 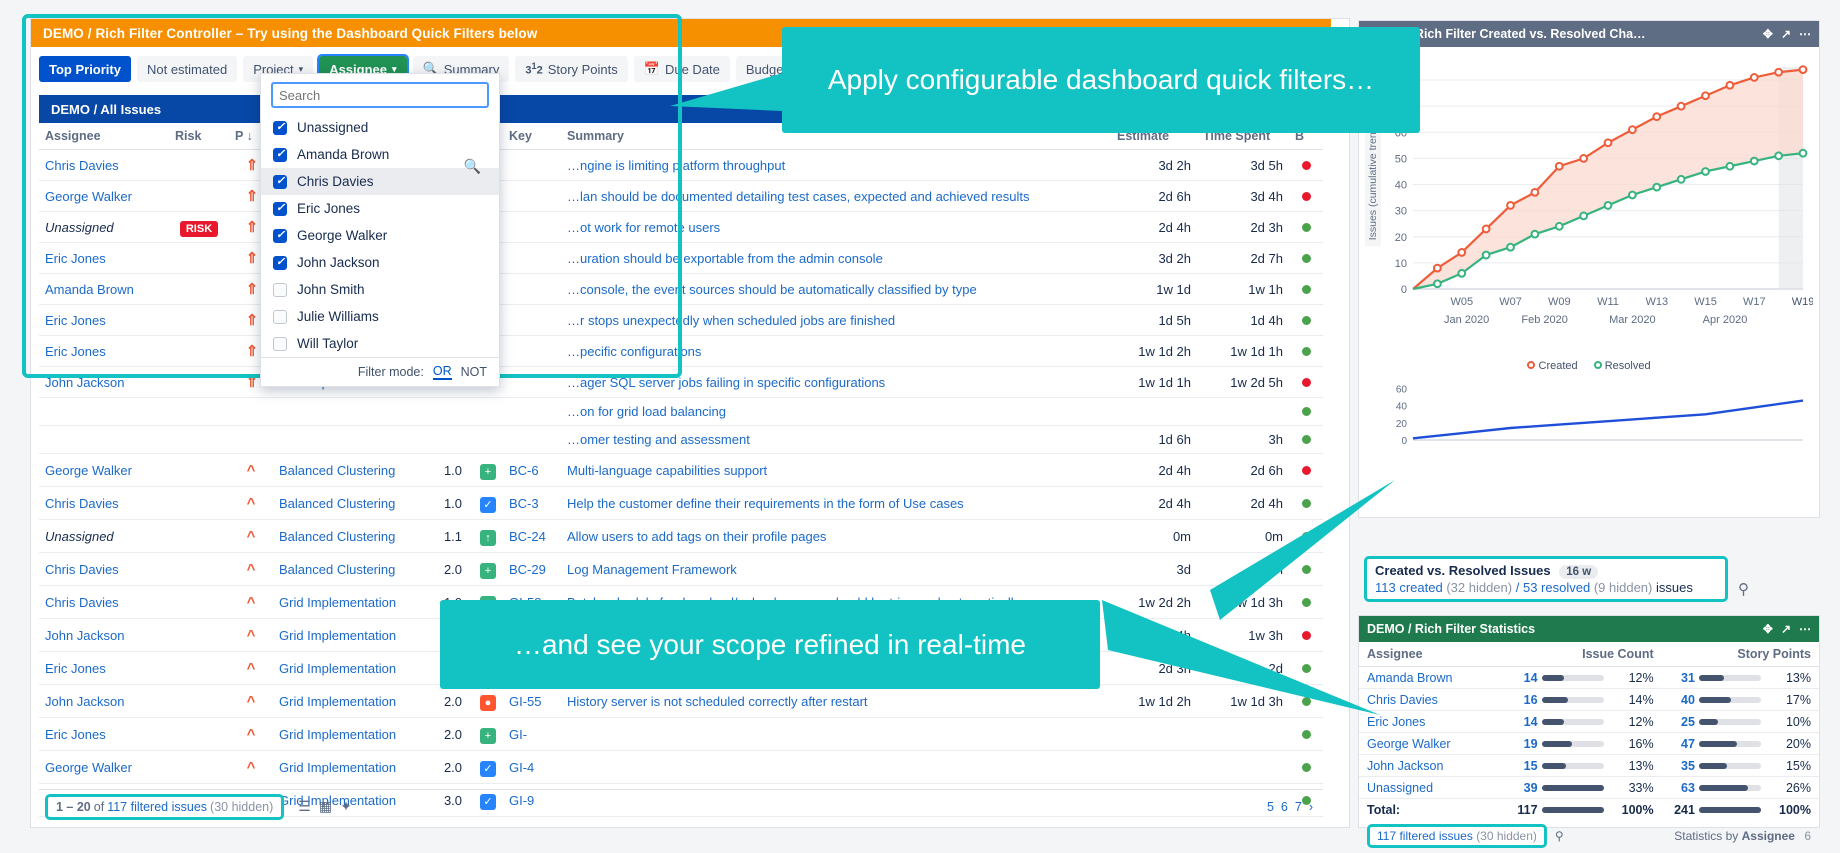 I want to click on next-page-button: ›, so click(x=1310, y=806).